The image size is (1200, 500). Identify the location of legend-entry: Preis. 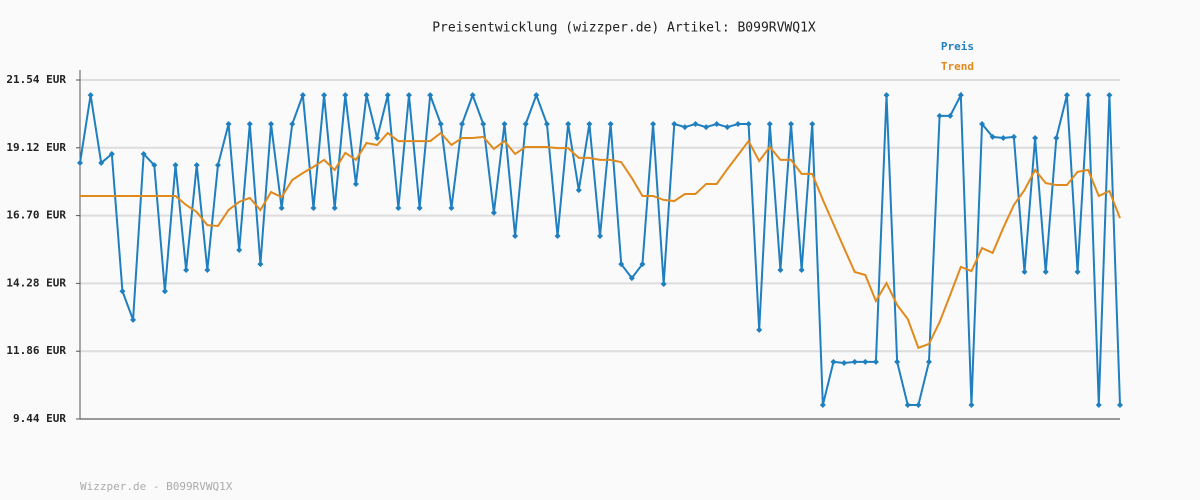
(957, 46).